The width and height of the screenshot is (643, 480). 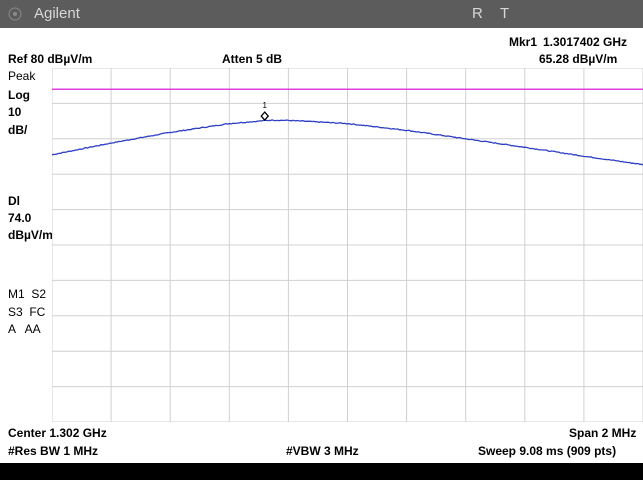 What do you see at coordinates (321, 14) in the screenshot?
I see `title-bar: Agilent R T` at bounding box center [321, 14].